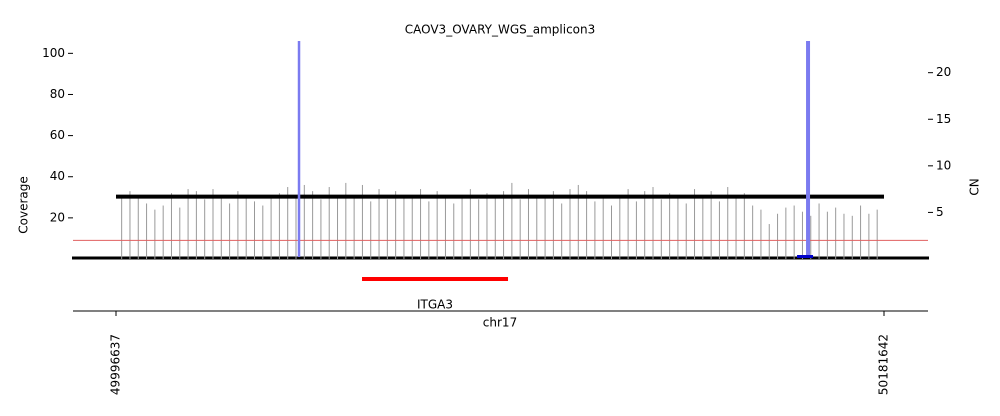  I want to click on x-tick-label: 50181642, so click(883, 364).